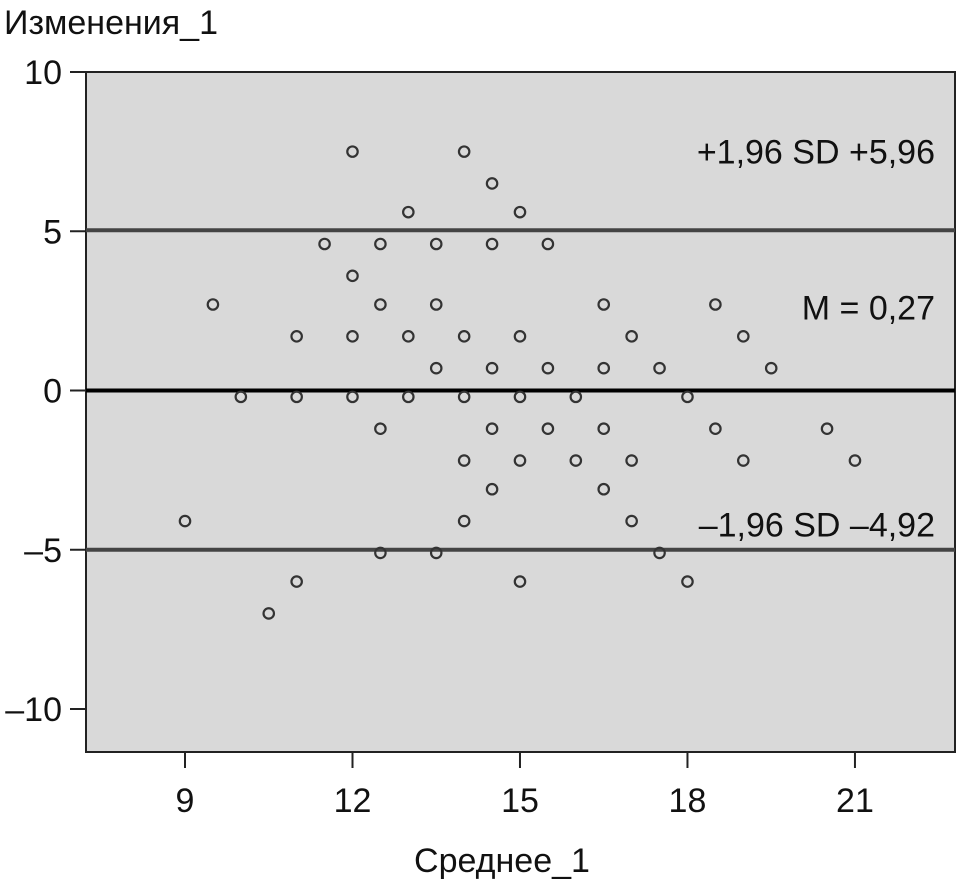  What do you see at coordinates (688, 801) in the screenshot?
I see `x-tick-label: 18` at bounding box center [688, 801].